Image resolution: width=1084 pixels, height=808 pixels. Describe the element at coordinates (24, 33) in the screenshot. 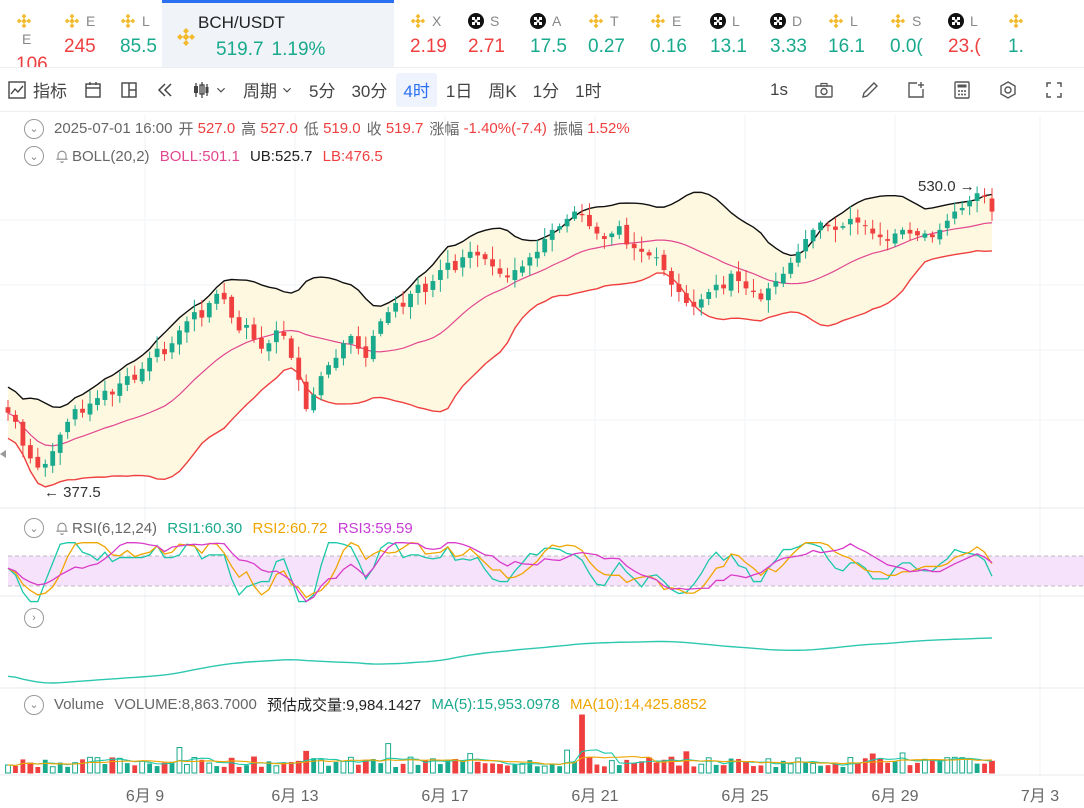

I see `ticker-item: E 106` at that location.